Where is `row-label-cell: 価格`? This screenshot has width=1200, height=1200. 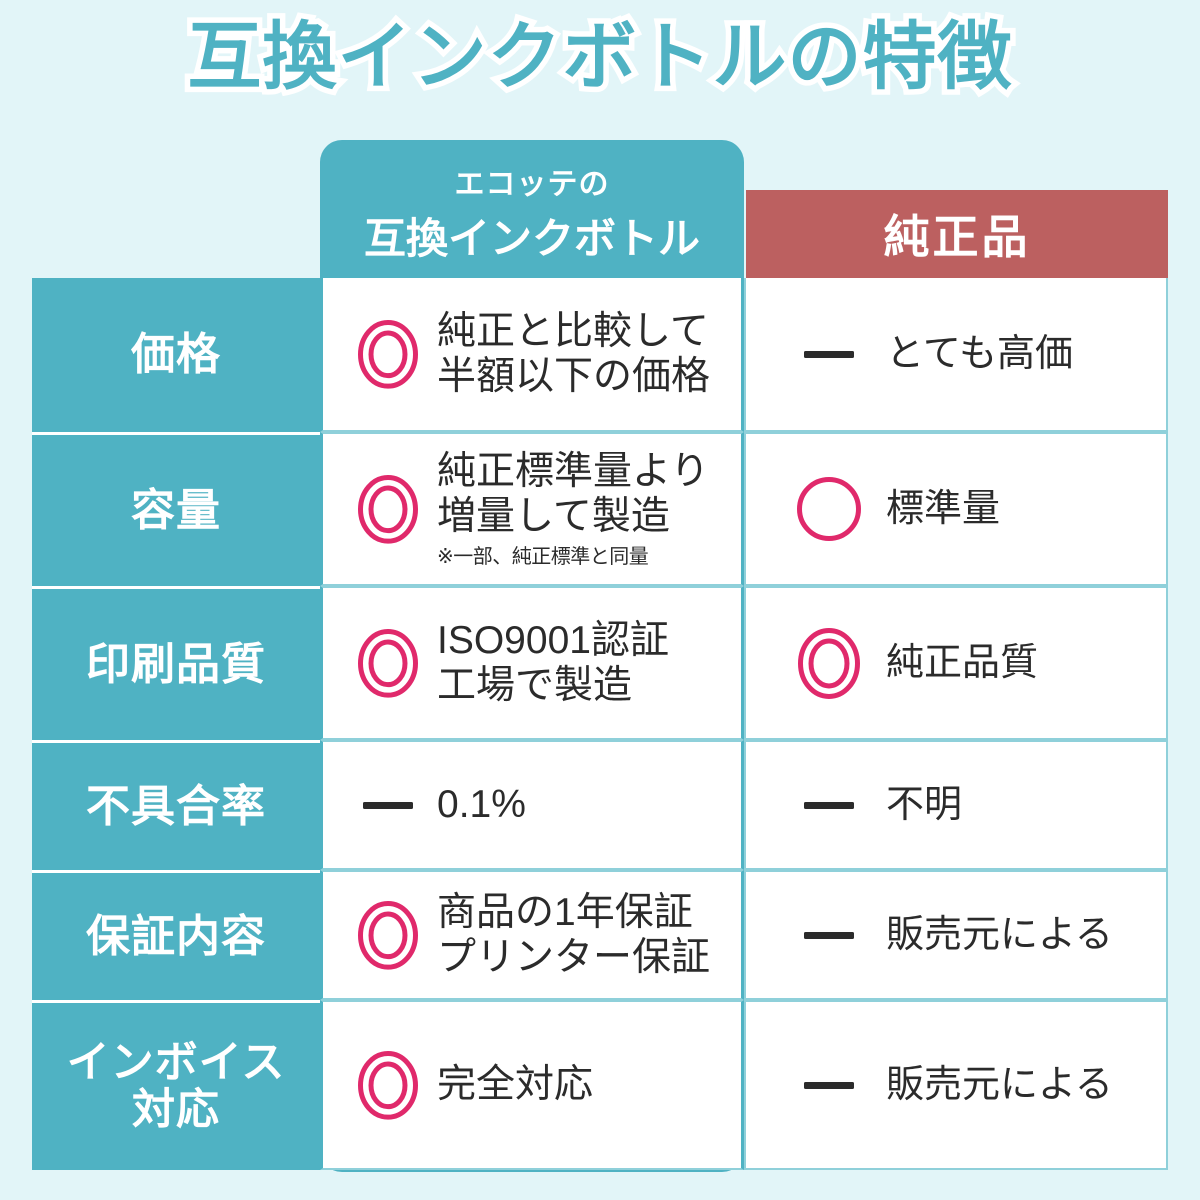 row-label-cell: 価格 is located at coordinates (176, 355).